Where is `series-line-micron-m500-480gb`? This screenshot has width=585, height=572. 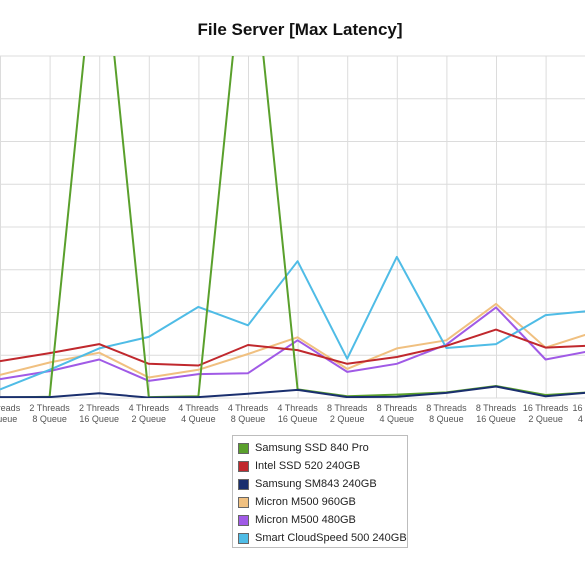 series-line-micron-m500-480gb is located at coordinates (292, 344).